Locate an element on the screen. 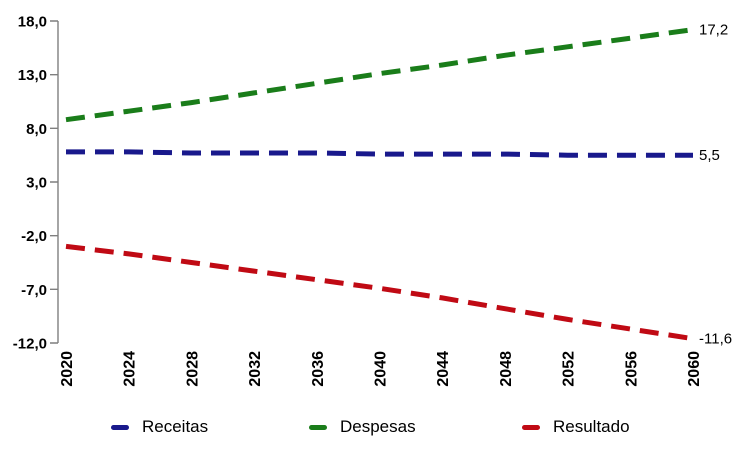  x-axis-tick-label: 2048 is located at coordinates (506, 369).